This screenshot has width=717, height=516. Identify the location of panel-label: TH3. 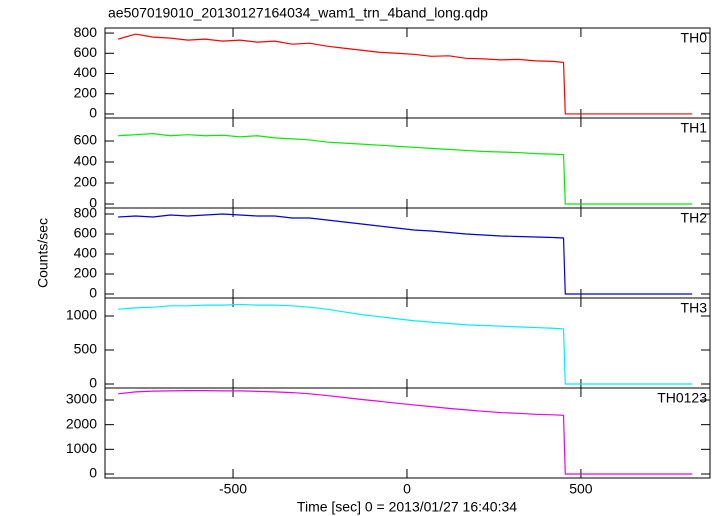
(694, 308).